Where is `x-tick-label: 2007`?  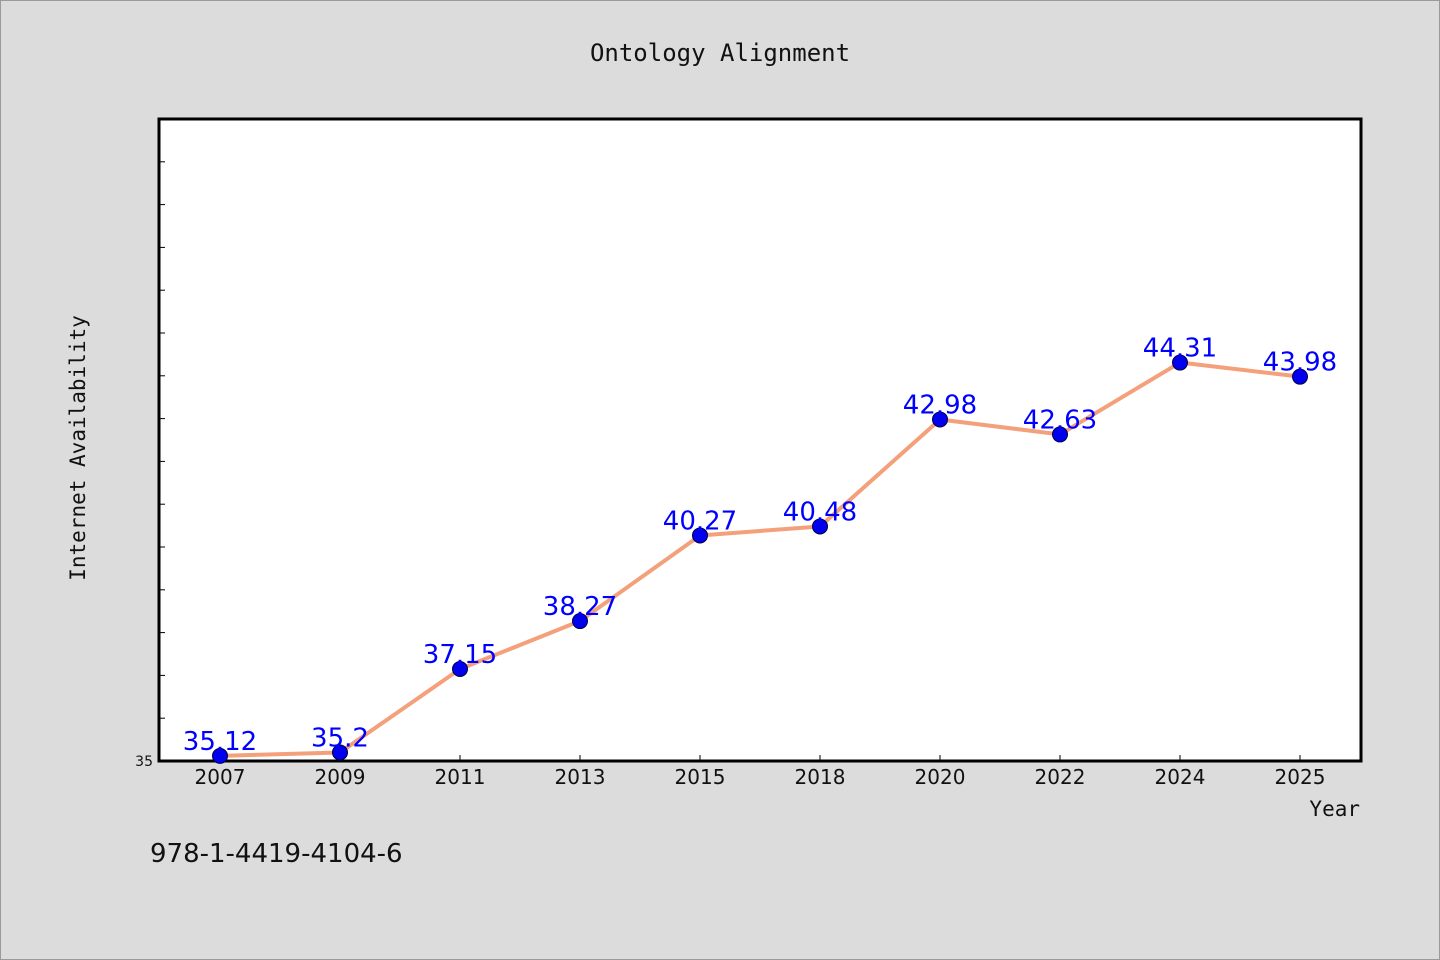 x-tick-label: 2007 is located at coordinates (220, 777).